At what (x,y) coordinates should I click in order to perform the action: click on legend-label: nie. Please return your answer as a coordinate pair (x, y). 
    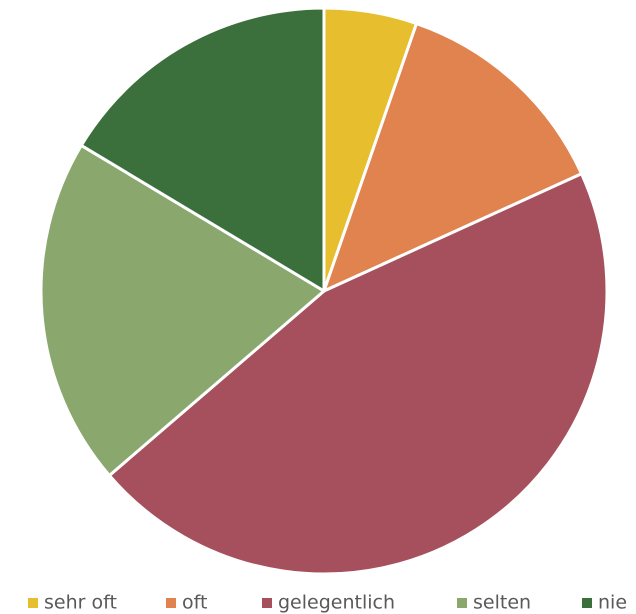
    Looking at the image, I should click on (612, 603).